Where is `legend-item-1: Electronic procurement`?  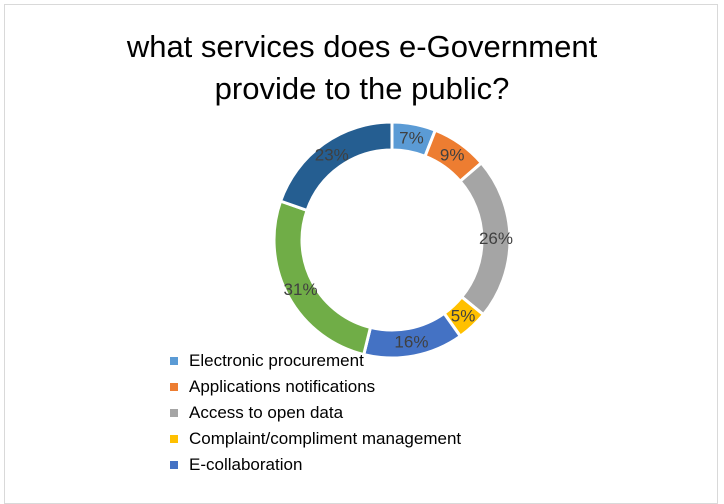 legend-item-1: Electronic procurement is located at coordinates (315, 361).